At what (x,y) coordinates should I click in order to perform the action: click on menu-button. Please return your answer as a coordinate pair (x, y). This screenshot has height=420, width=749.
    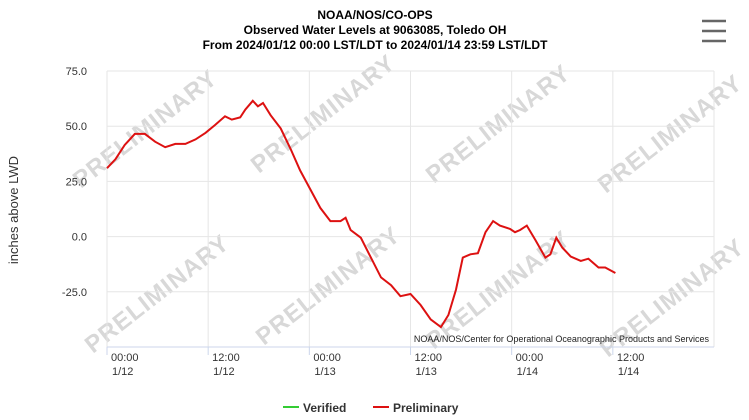
    Looking at the image, I should click on (714, 31).